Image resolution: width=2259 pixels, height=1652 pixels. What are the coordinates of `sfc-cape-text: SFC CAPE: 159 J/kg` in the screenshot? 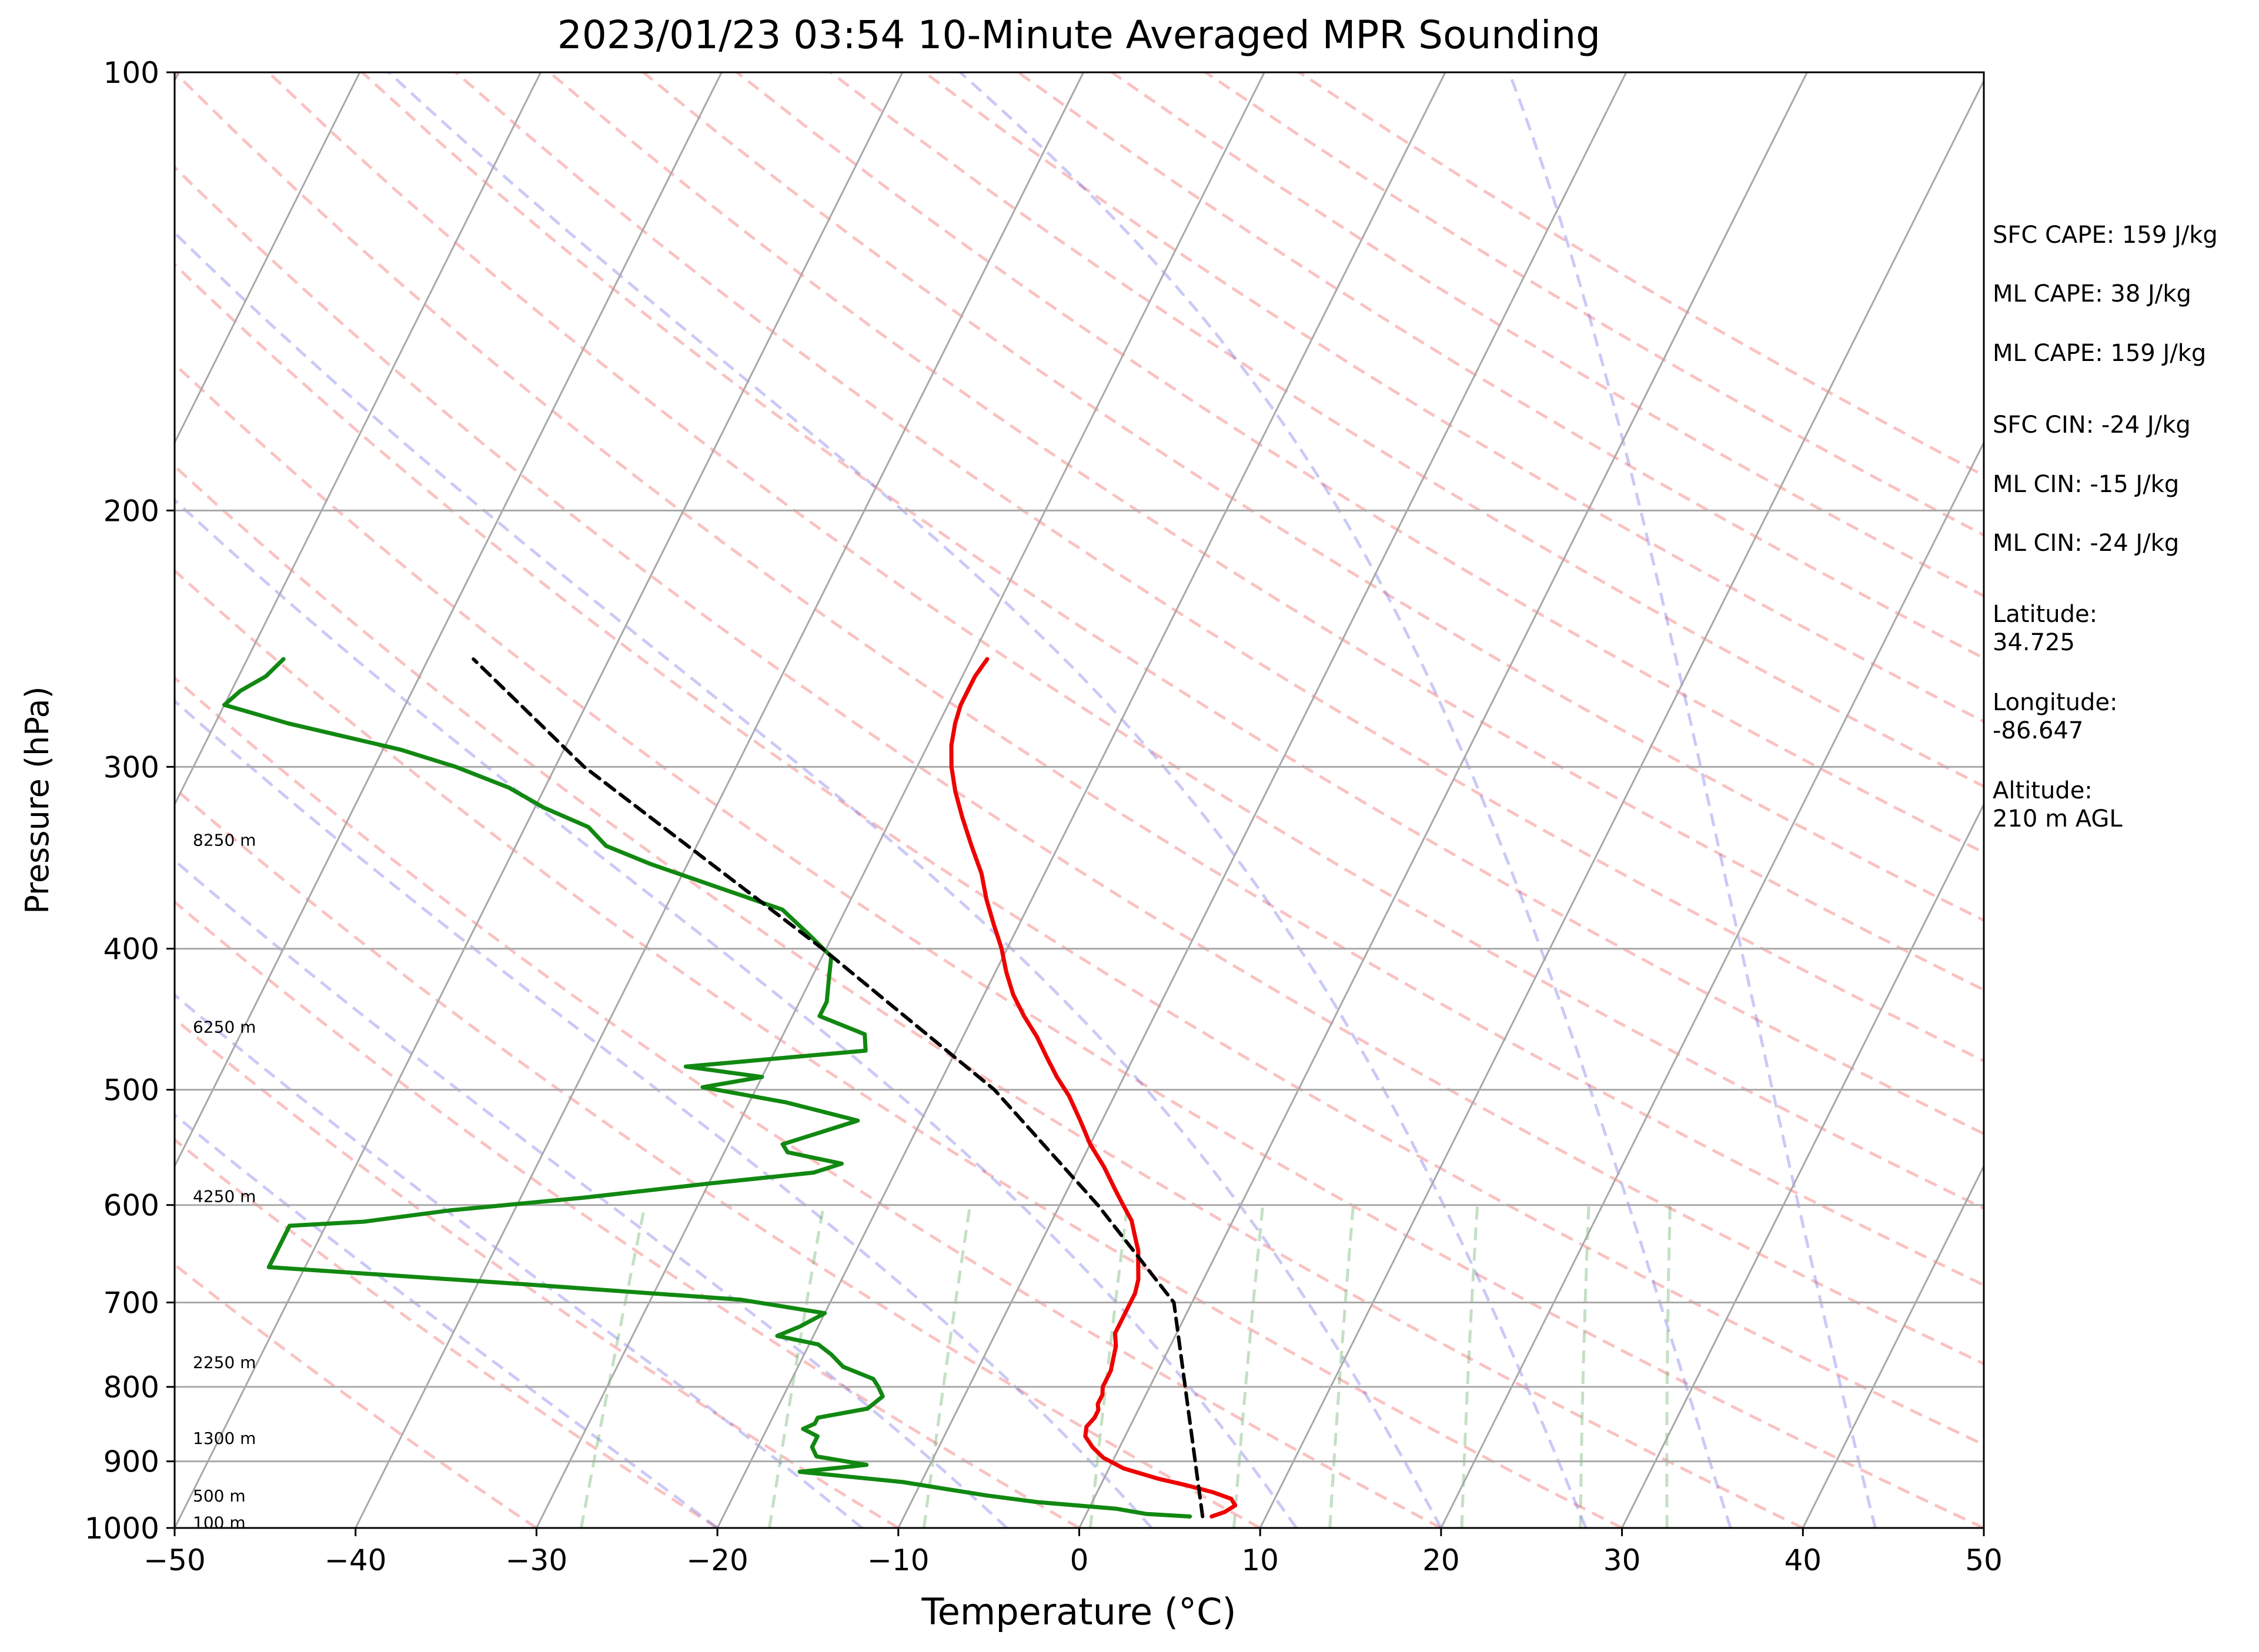 It's located at (2105, 236).